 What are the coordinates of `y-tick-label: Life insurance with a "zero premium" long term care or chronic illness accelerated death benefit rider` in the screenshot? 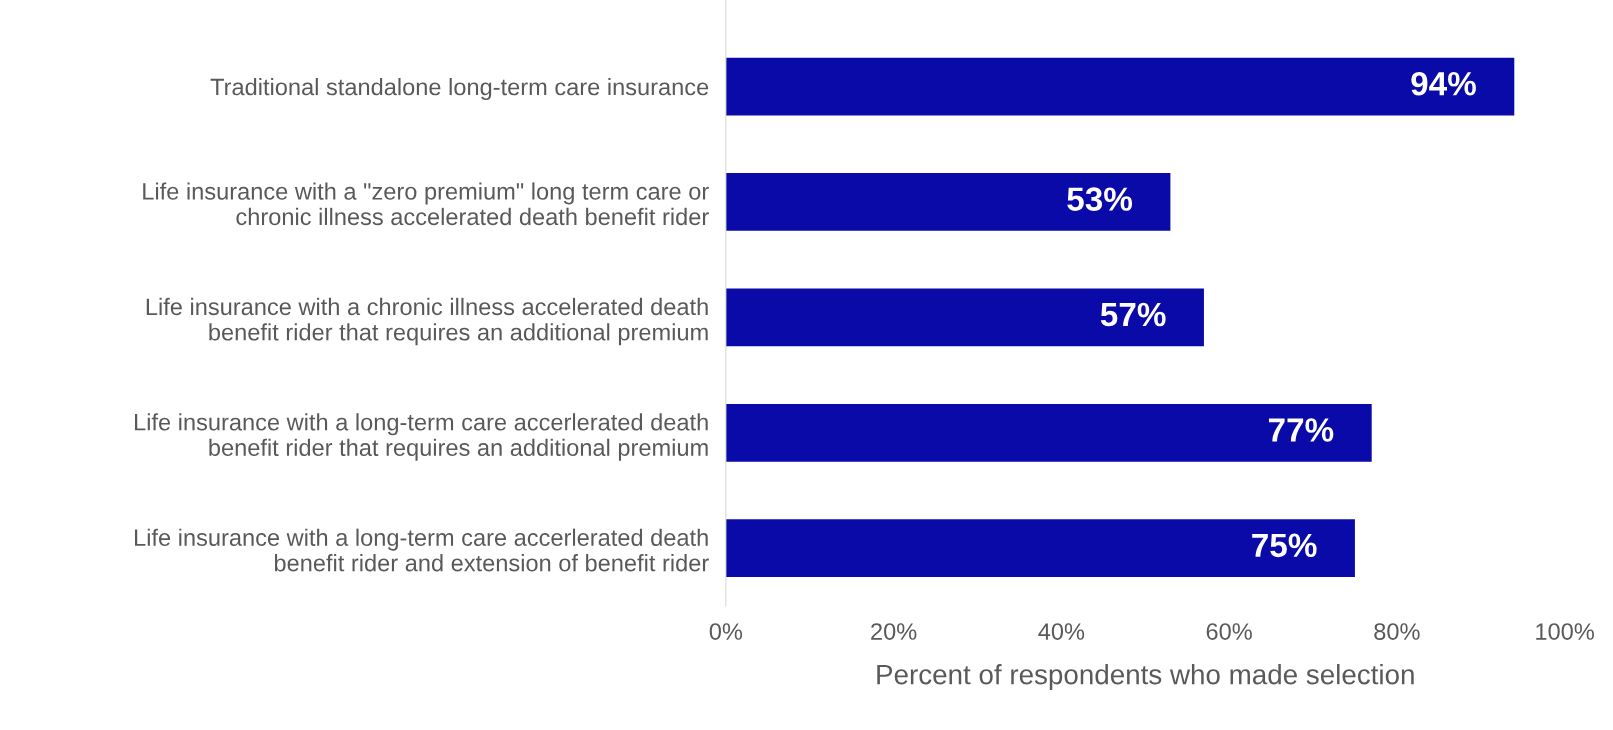 It's located at (426, 204).